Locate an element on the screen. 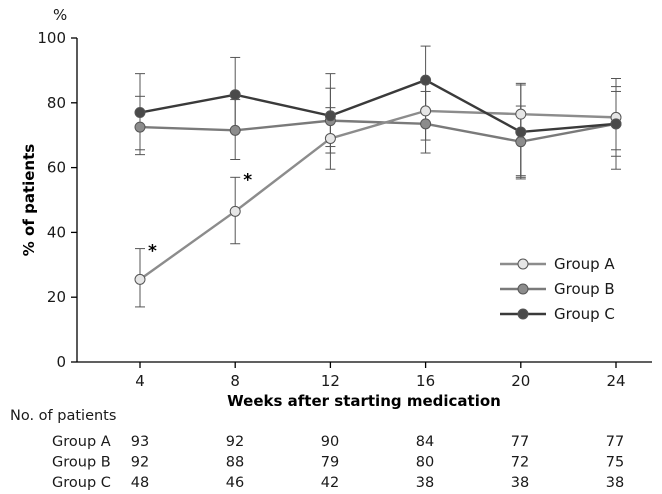 This screenshot has height=494, width=662. legend: Group A Group B Group C is located at coordinates (557, 289).